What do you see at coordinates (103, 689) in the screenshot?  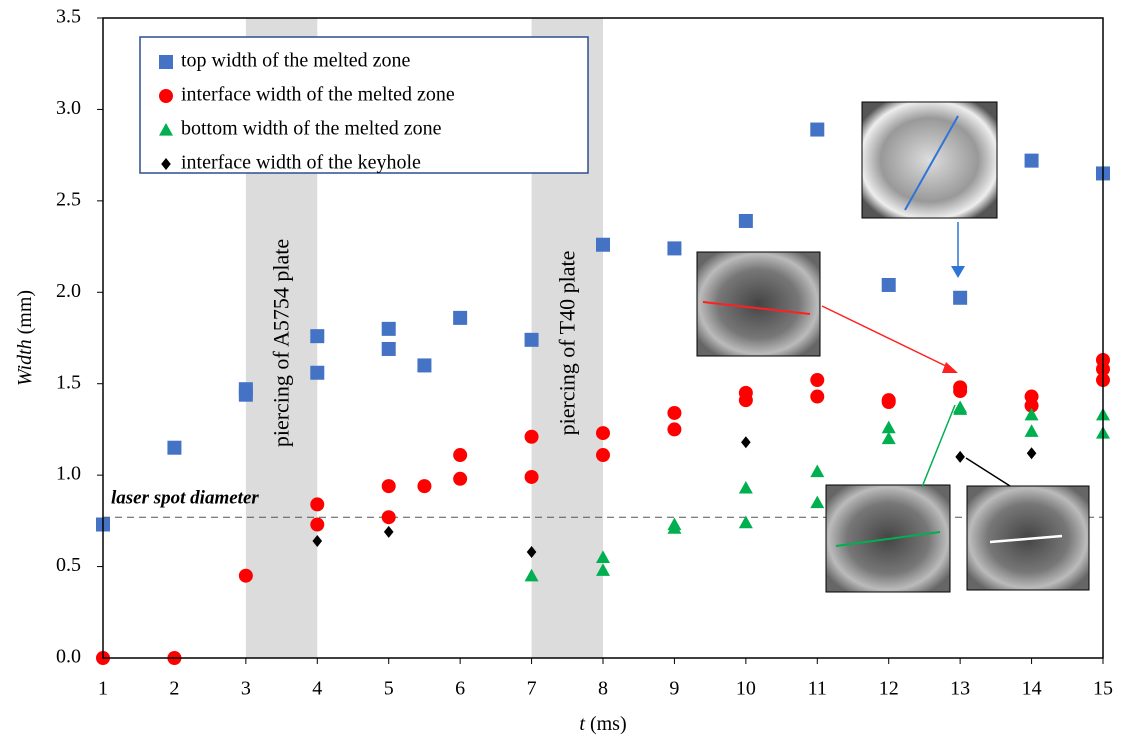 I see `x-tick-label: 1` at bounding box center [103, 689].